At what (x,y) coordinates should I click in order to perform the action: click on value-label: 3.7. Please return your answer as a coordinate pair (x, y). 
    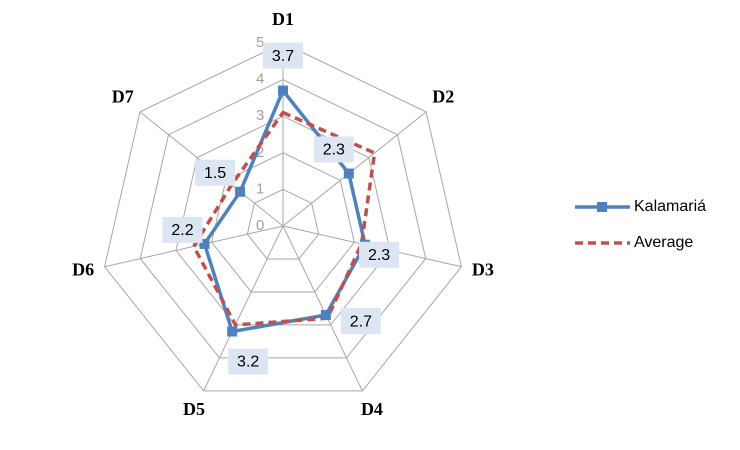
    Looking at the image, I should click on (283, 56).